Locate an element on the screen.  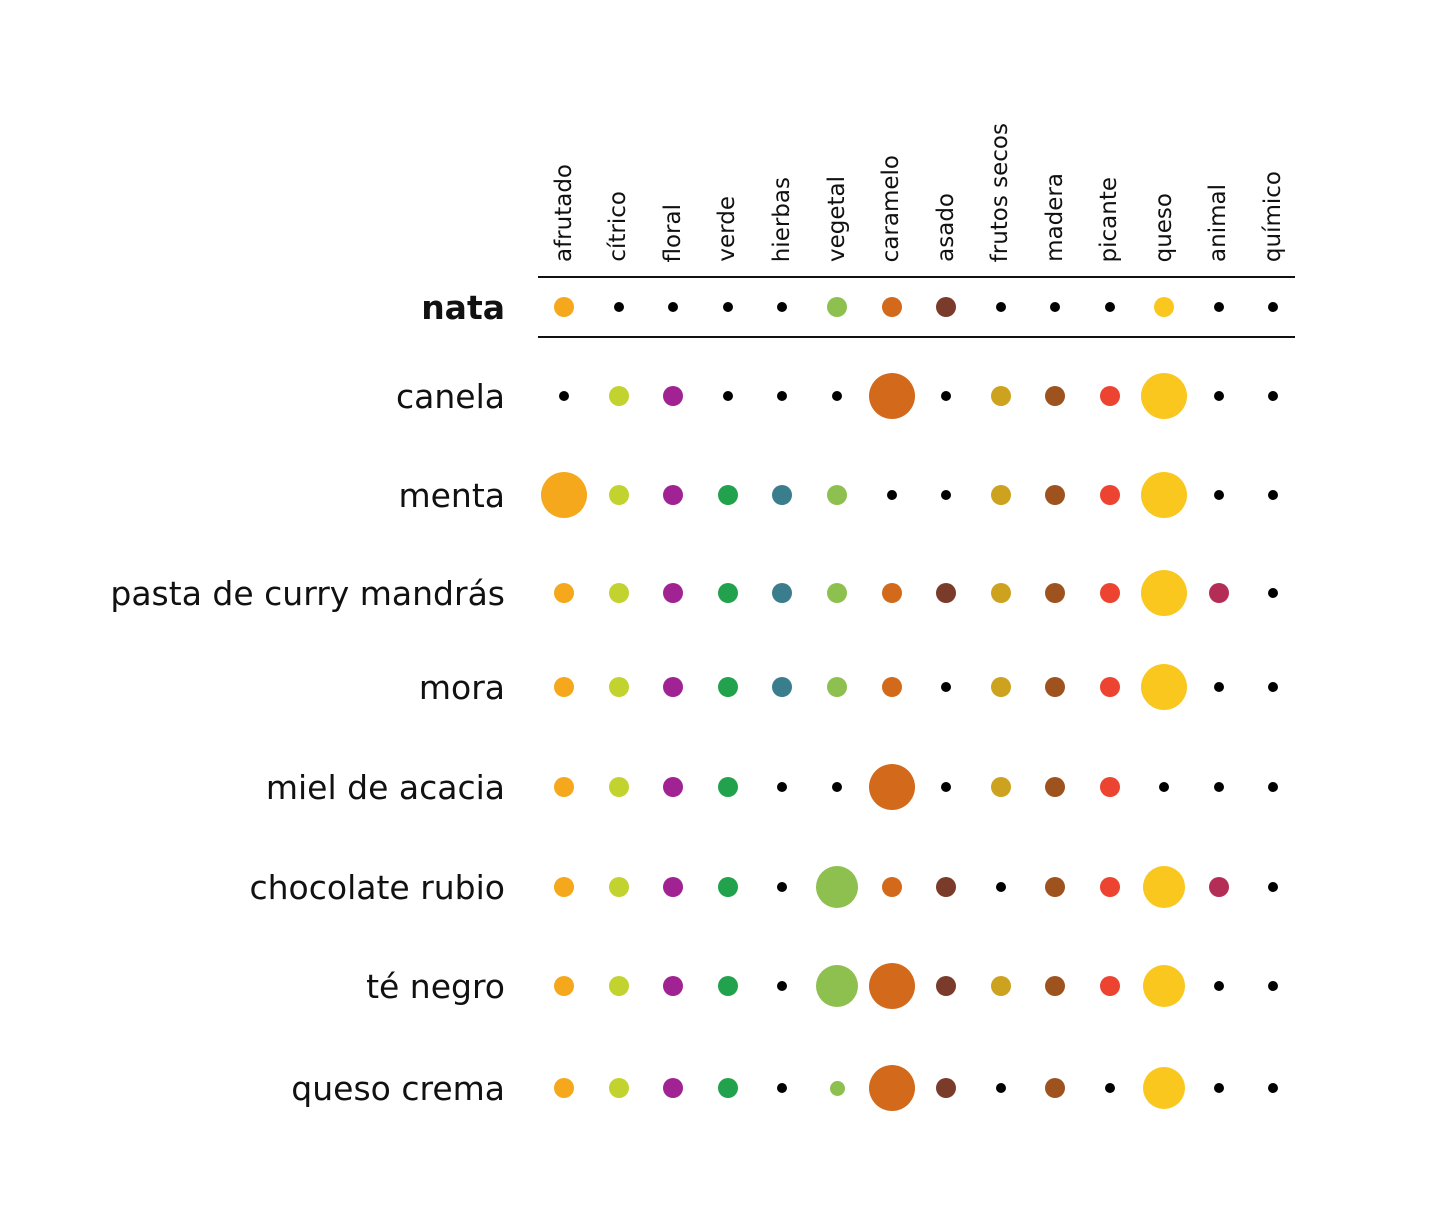
column-header-label: queso is located at coordinates (1163, 227).